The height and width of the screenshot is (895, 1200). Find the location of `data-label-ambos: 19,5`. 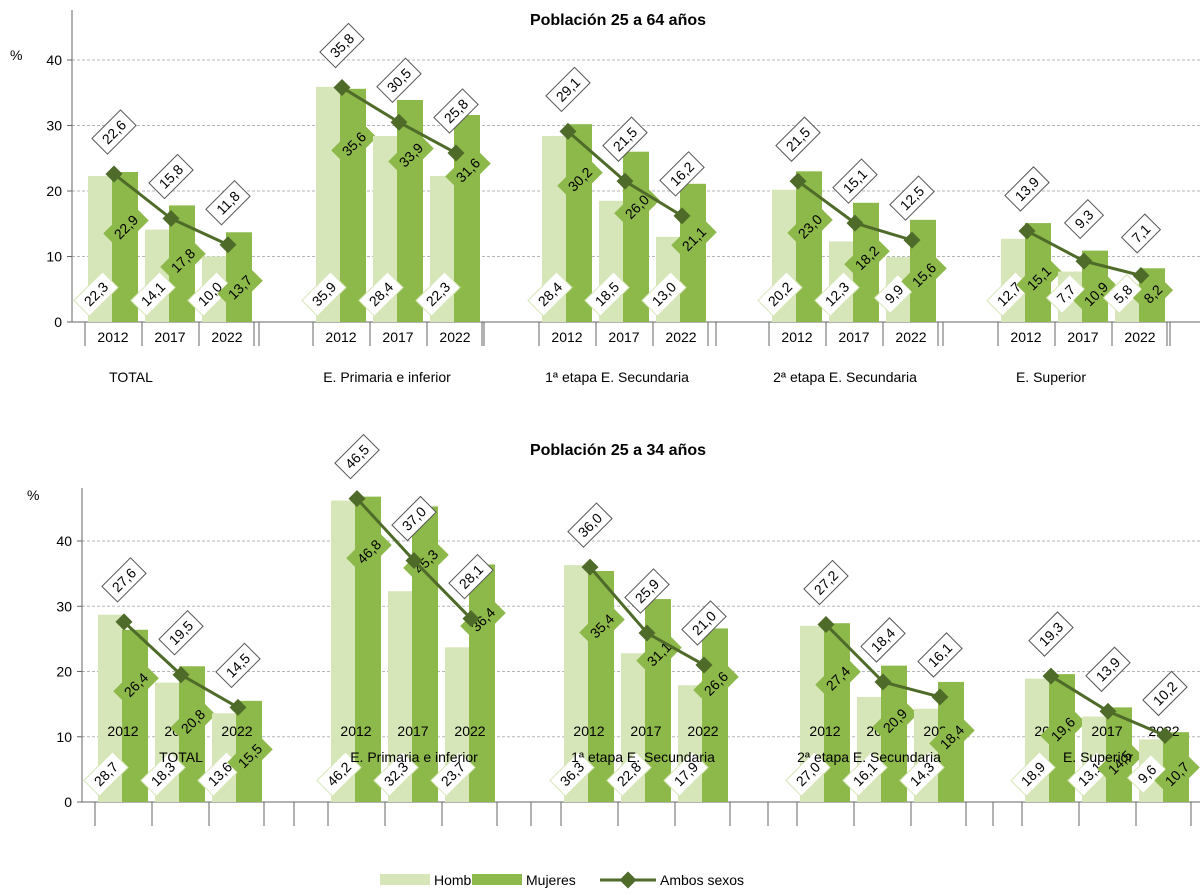

data-label-ambos: 19,5 is located at coordinates (181, 632).